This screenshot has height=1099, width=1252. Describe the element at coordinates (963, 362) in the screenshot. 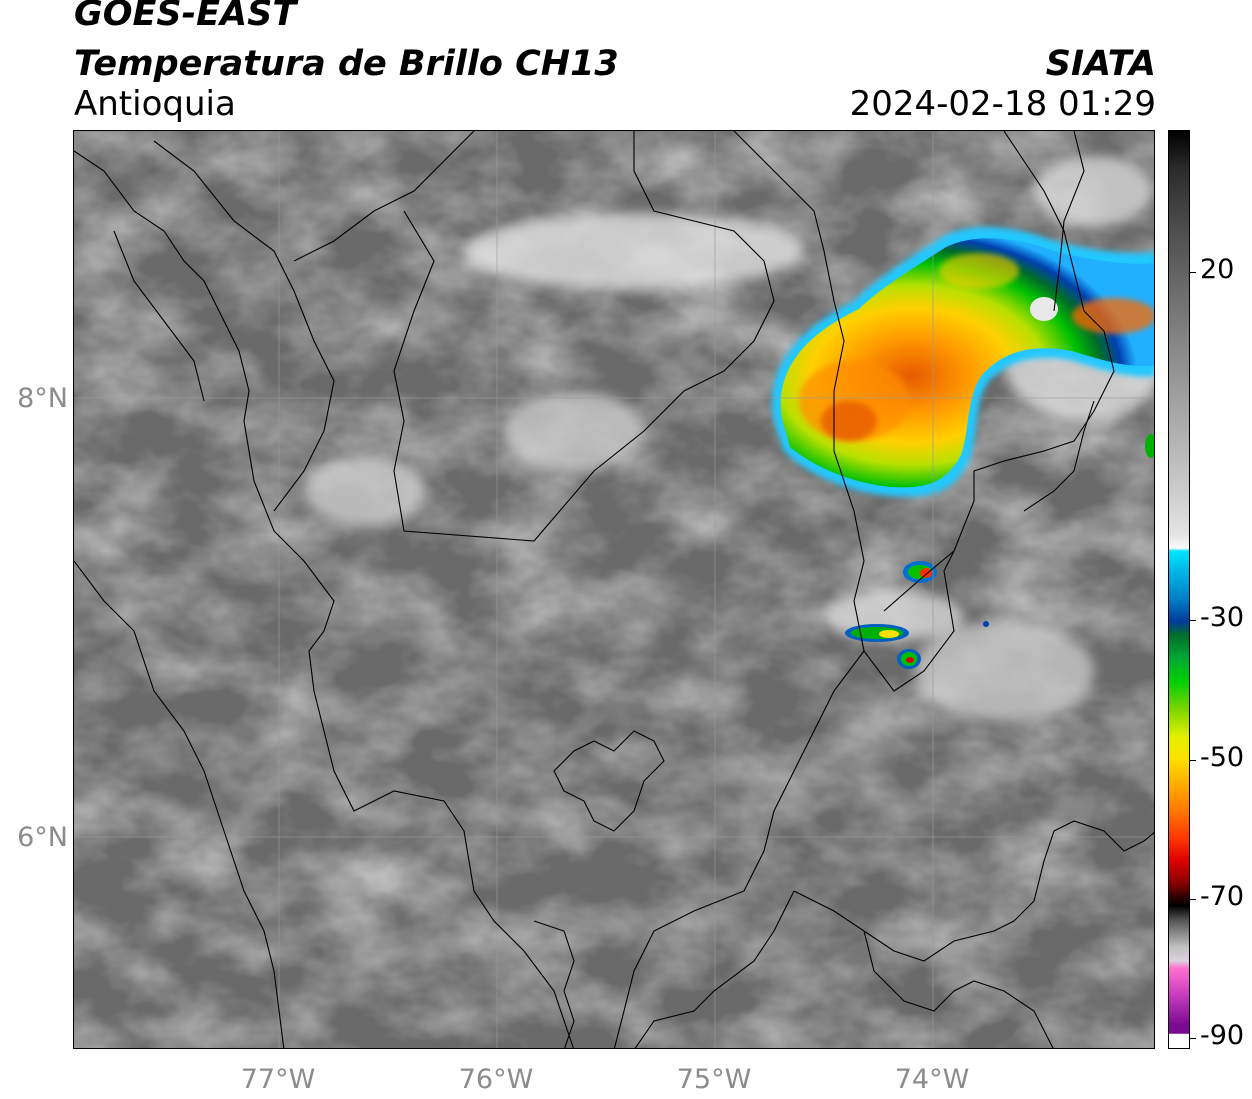

I see `convective-storm` at that location.